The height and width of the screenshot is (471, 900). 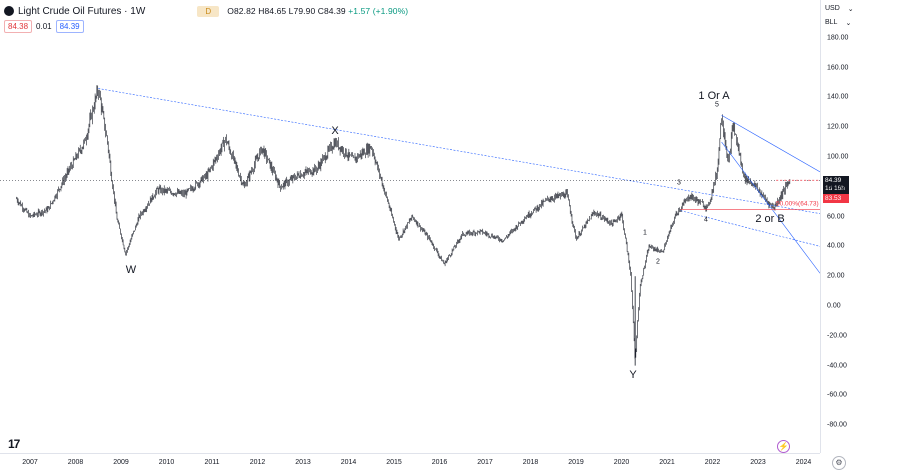 I want to click on currency-selector: USD ⌄, so click(x=839, y=9).